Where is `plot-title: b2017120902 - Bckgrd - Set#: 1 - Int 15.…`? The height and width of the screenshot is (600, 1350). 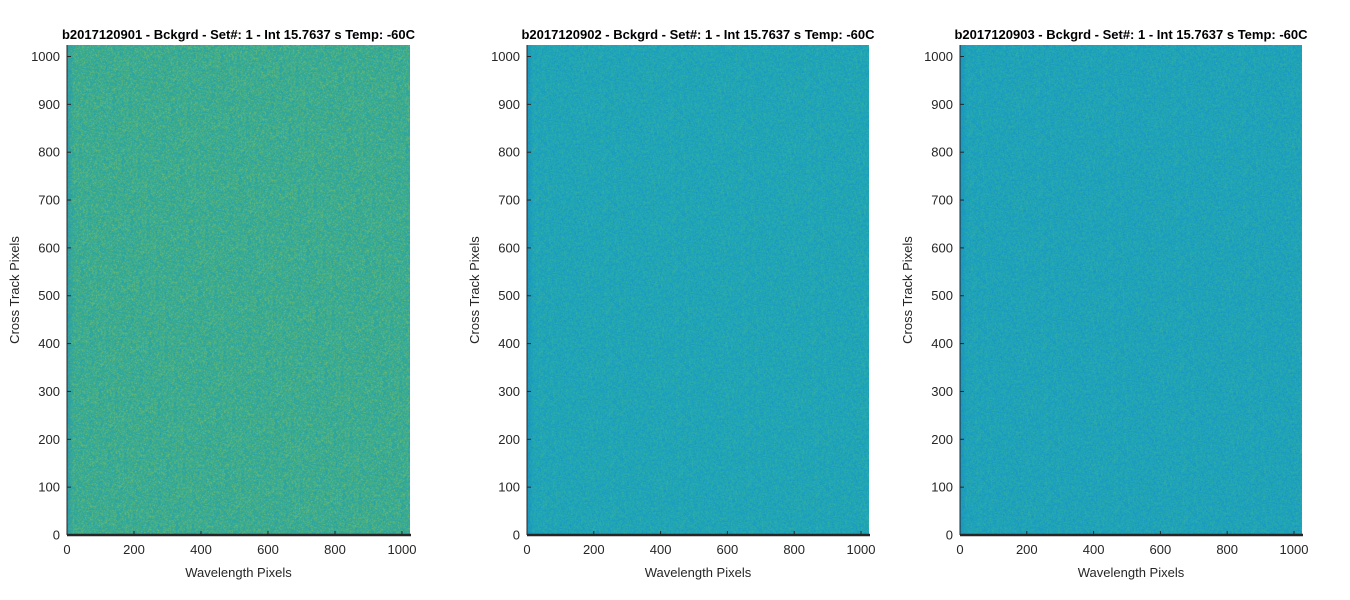 plot-title: b2017120902 - Bckgrd - Set#: 1 - Int 15.… is located at coordinates (698, 34).